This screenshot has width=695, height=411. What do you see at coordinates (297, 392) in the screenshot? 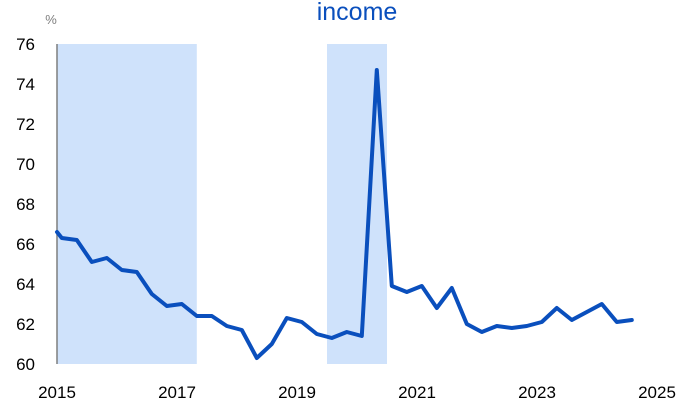
I see `x-tick-label: 2019` at bounding box center [297, 392].